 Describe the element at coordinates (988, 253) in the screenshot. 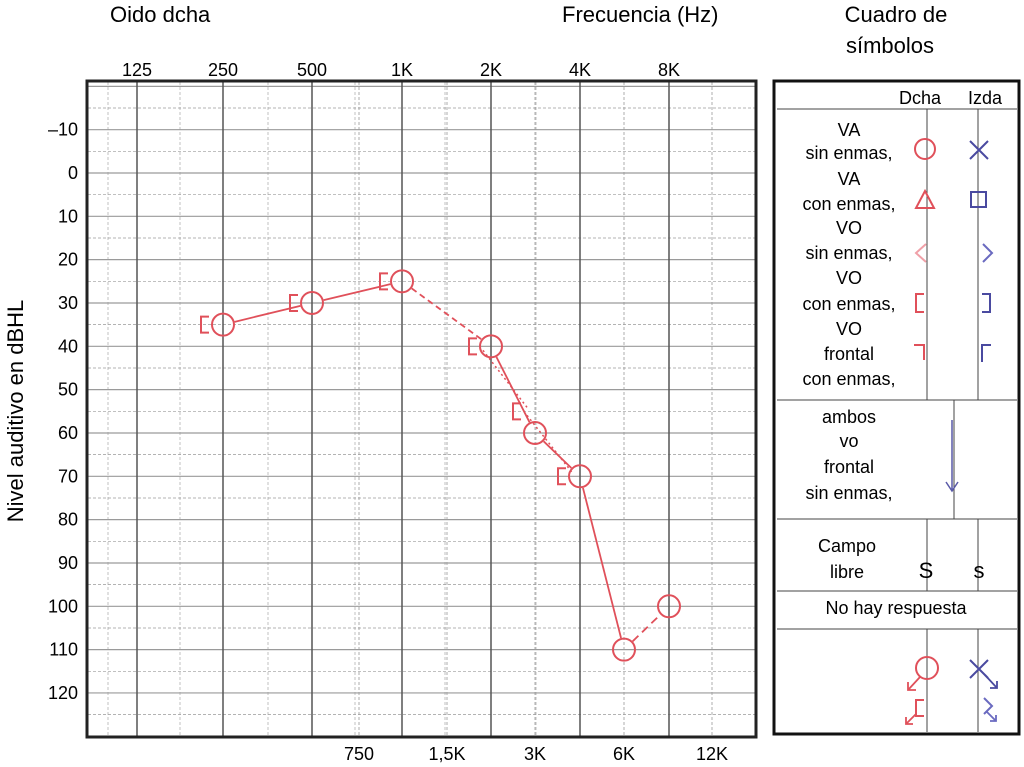

I see `chevron-right-symbol-icon` at that location.